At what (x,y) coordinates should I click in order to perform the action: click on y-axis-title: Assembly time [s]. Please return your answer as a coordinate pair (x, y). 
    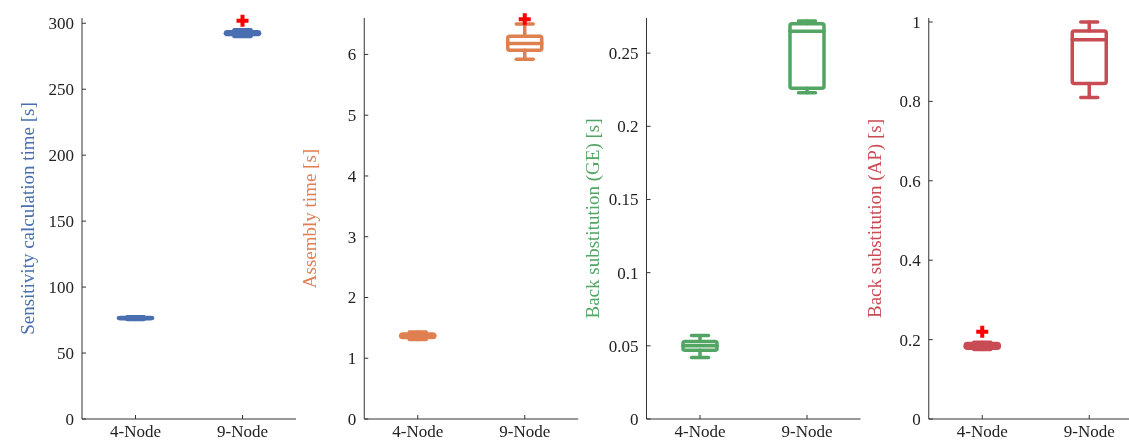
    Looking at the image, I should click on (310, 218).